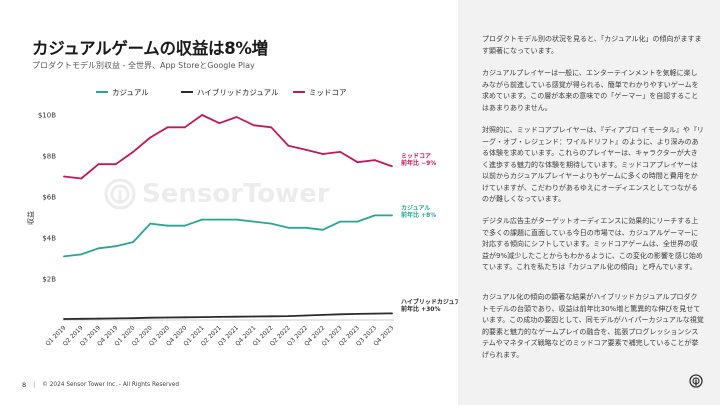 The width and height of the screenshot is (720, 405). Describe the element at coordinates (47, 116) in the screenshot. I see `y-tick-label: $10B` at that location.